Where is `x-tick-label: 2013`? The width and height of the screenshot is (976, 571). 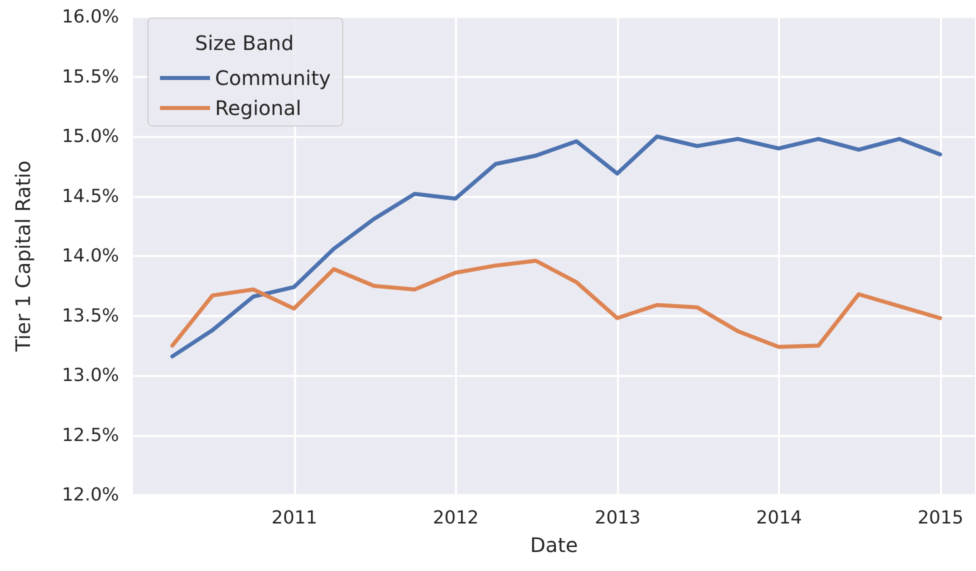 x-tick-label: 2013 is located at coordinates (617, 518).